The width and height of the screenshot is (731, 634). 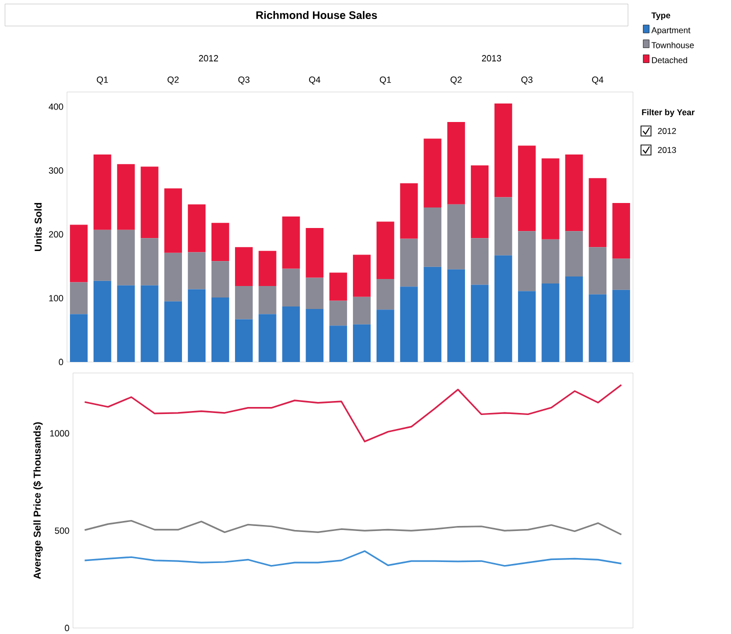 What do you see at coordinates (62, 530) in the screenshot?
I see `y-tick-label: 500` at bounding box center [62, 530].